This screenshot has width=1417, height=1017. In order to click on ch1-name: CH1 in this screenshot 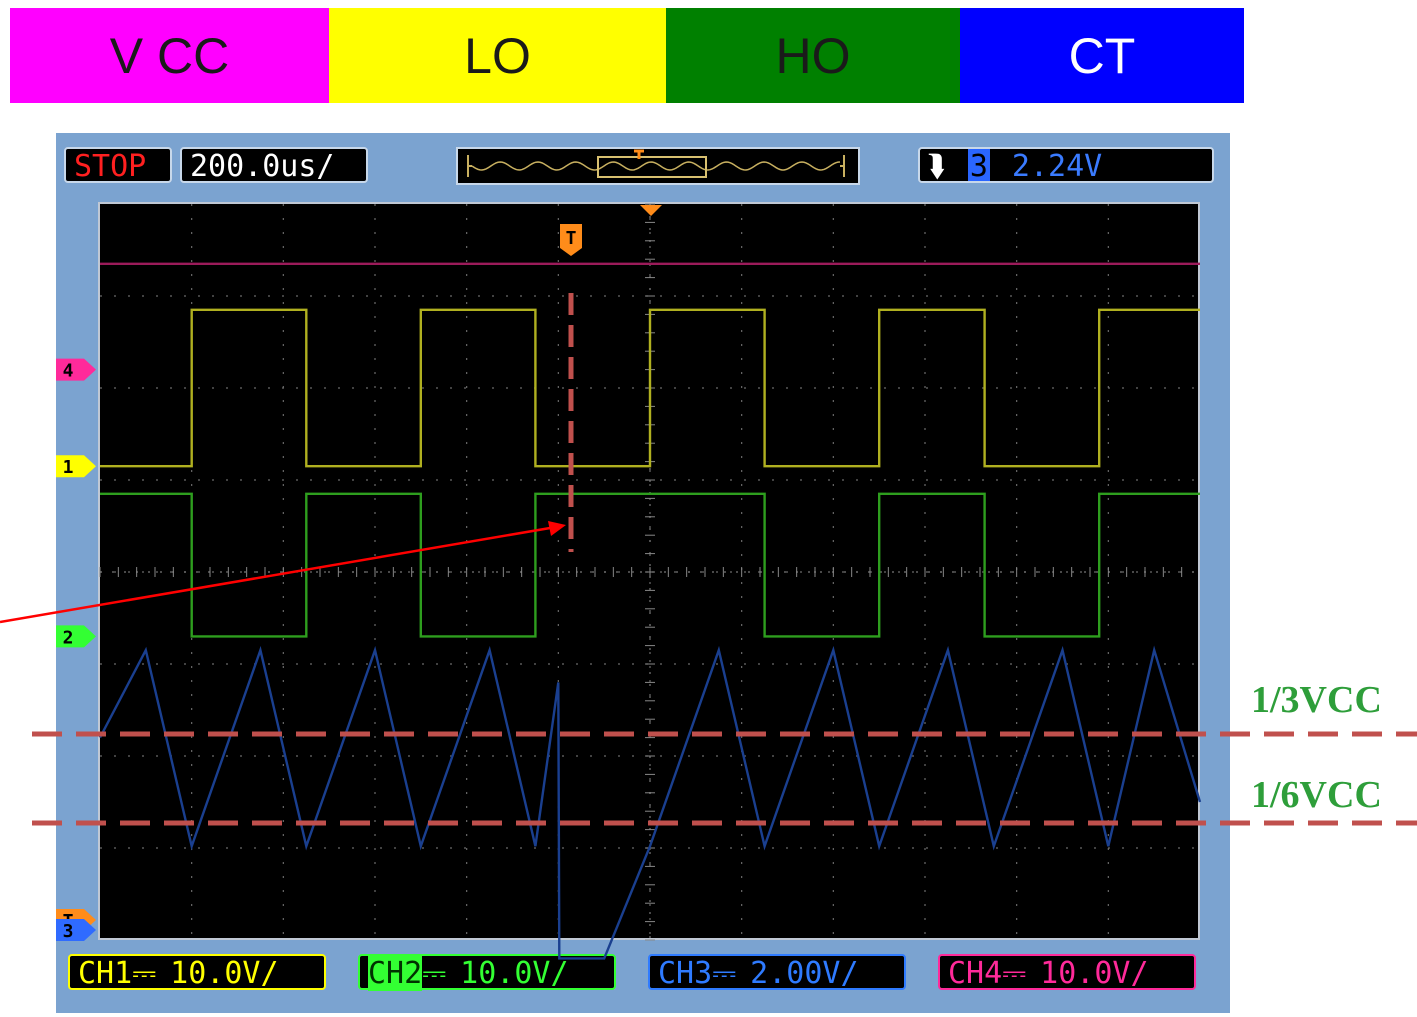, I will do `click(105, 973)`.